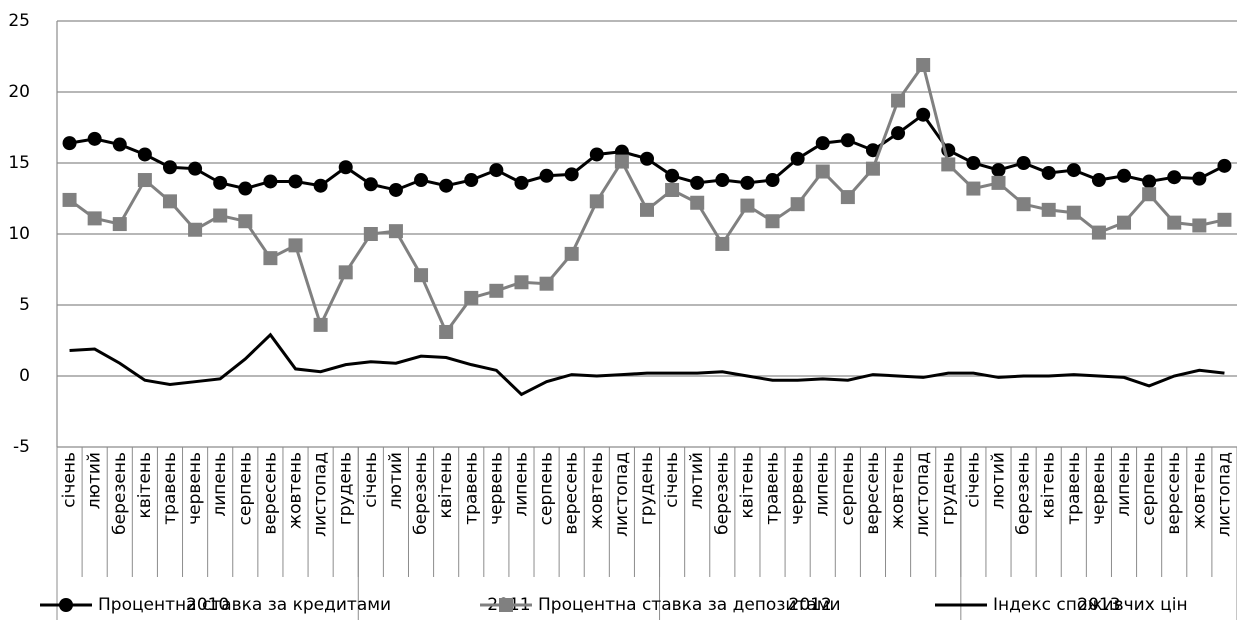 The width and height of the screenshot is (1237, 620). I want to click on x-tick-label: липень, so click(521, 484).